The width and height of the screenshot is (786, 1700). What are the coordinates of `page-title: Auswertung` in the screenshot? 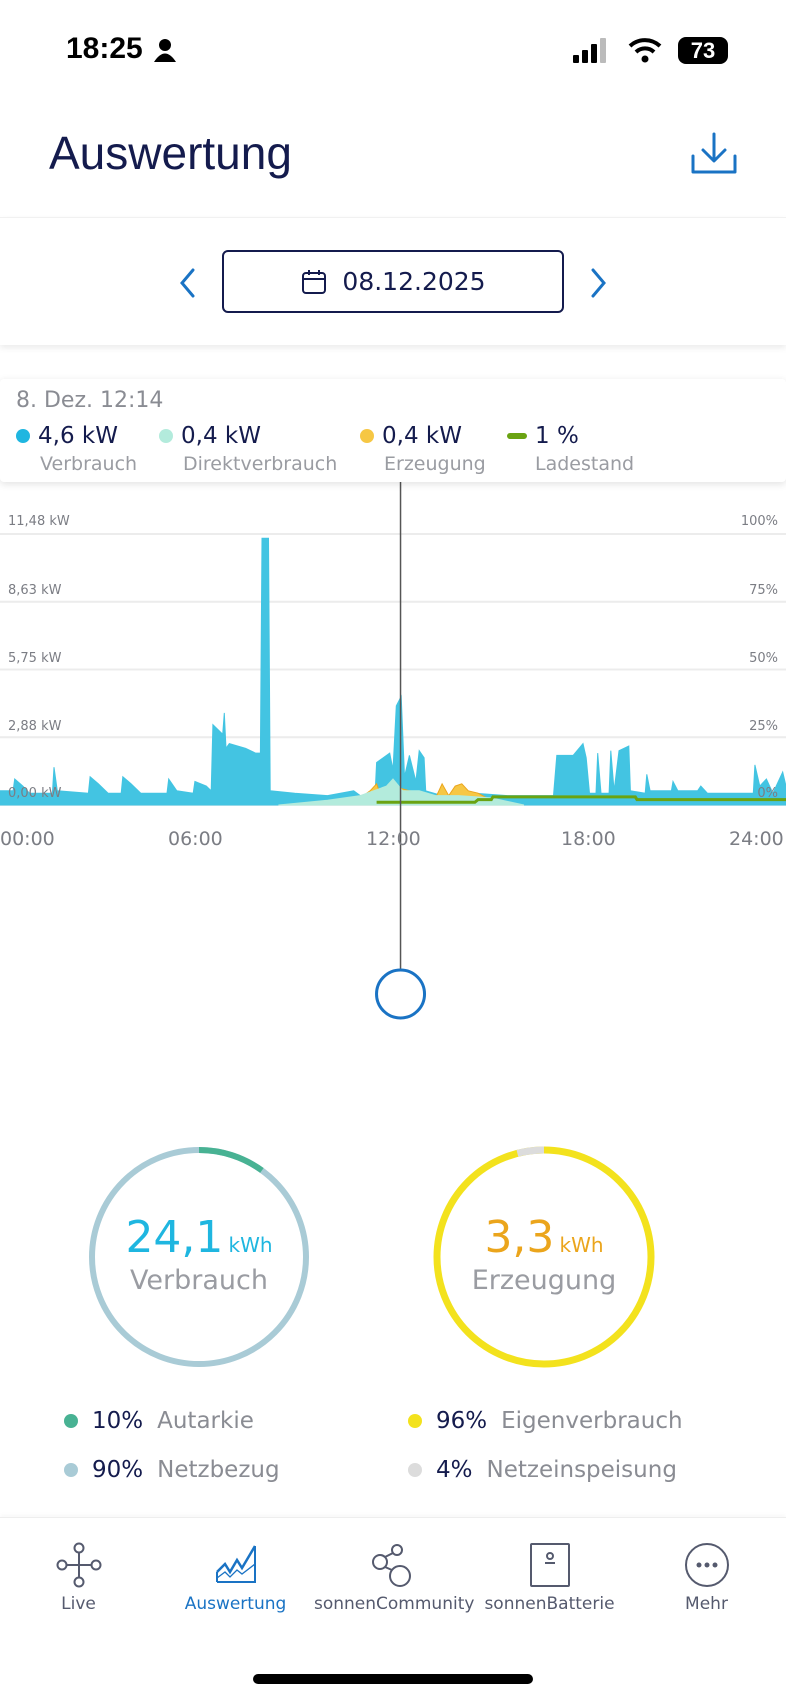 It's located at (170, 153).